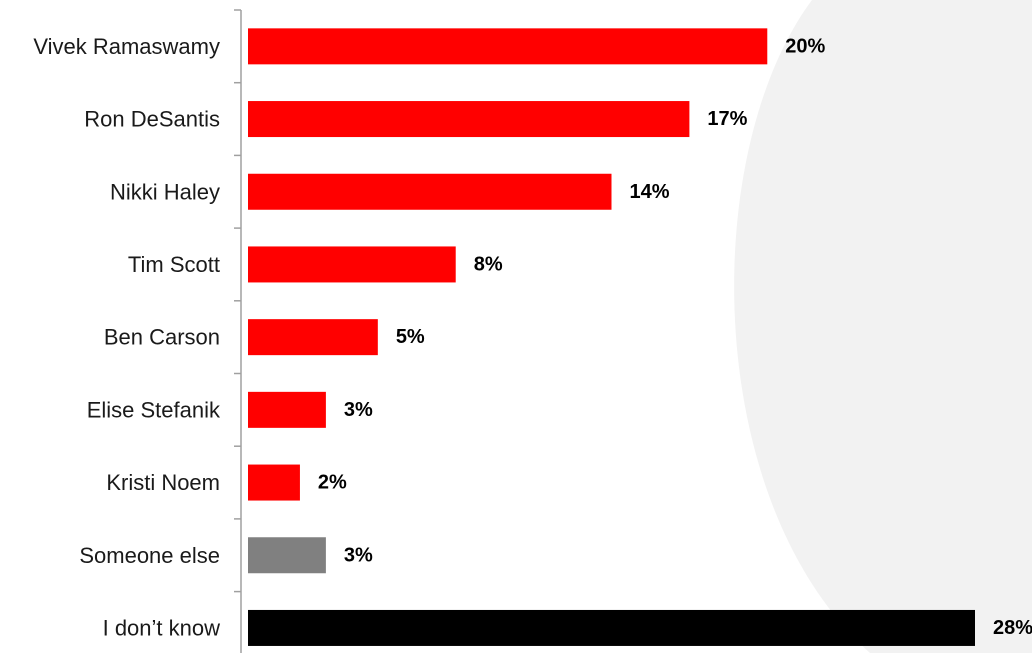 This screenshot has height=653, width=1032. Describe the element at coordinates (126, 46) in the screenshot. I see `category-label: Vivek Ramaswamy` at that location.